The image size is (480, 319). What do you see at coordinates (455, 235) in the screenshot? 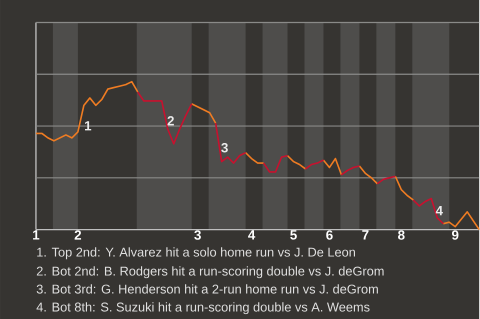
I see `x-tick-label: 9` at bounding box center [455, 235].